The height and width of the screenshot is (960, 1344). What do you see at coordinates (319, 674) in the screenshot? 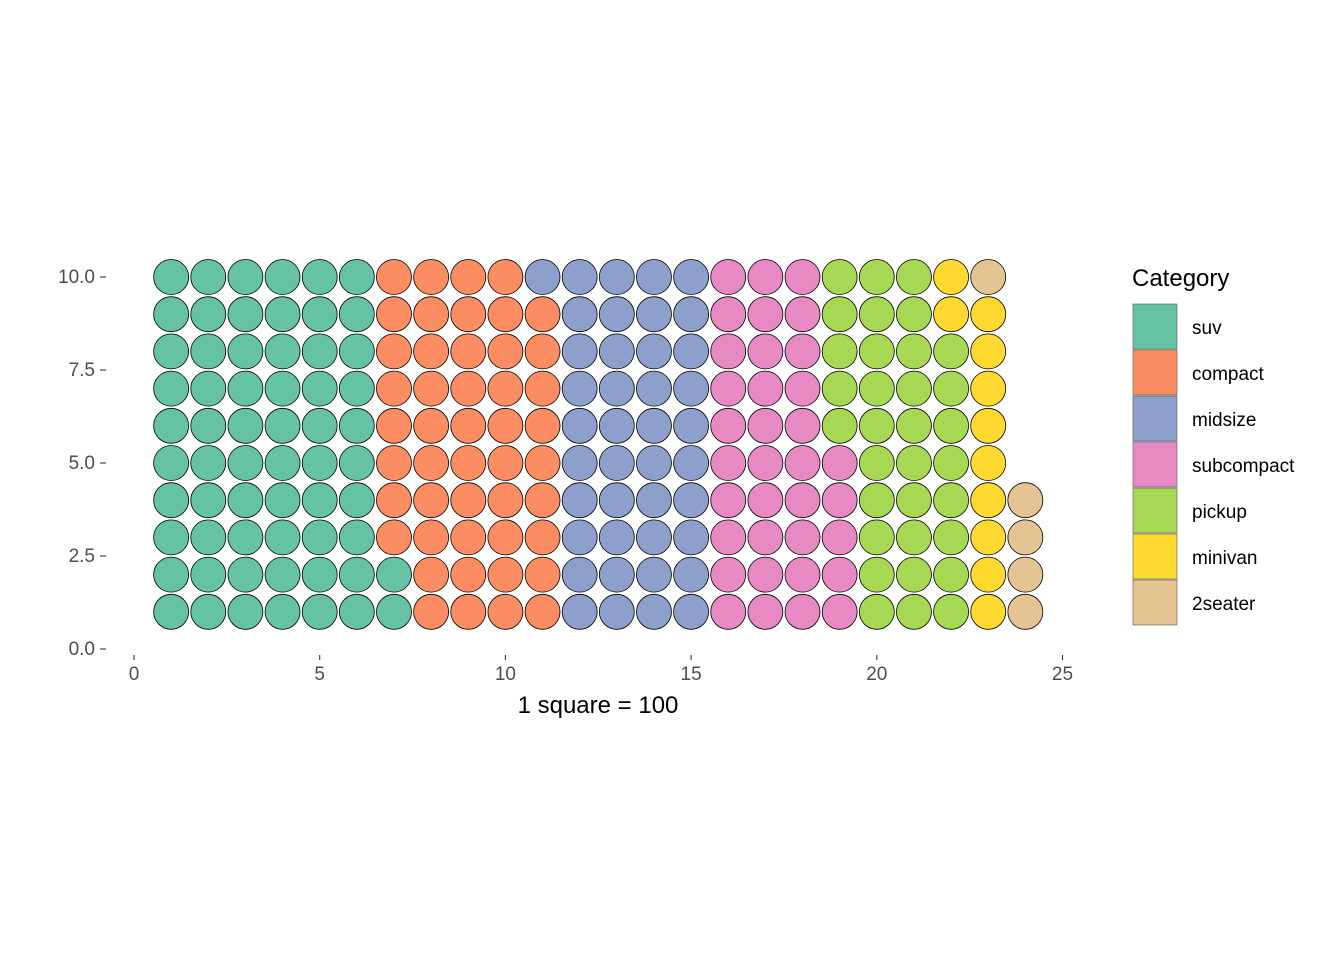
I see `x-tick-label: 5` at bounding box center [319, 674].